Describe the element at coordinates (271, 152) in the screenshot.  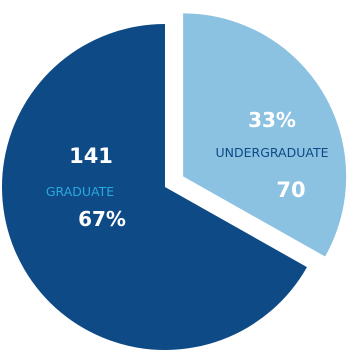
I see `undergraduate-category-label: UNDERGRADUATE` at that location.